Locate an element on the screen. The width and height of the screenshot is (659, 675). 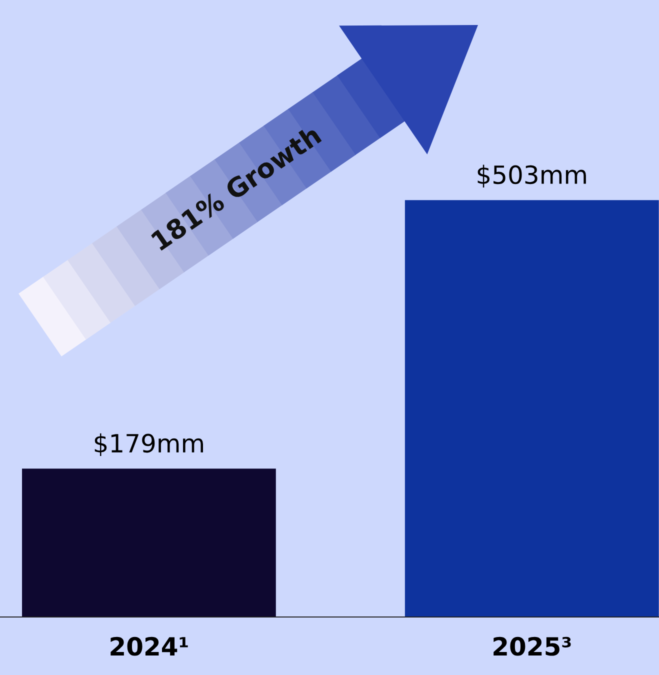
data-label: $503mm is located at coordinates (532, 176).